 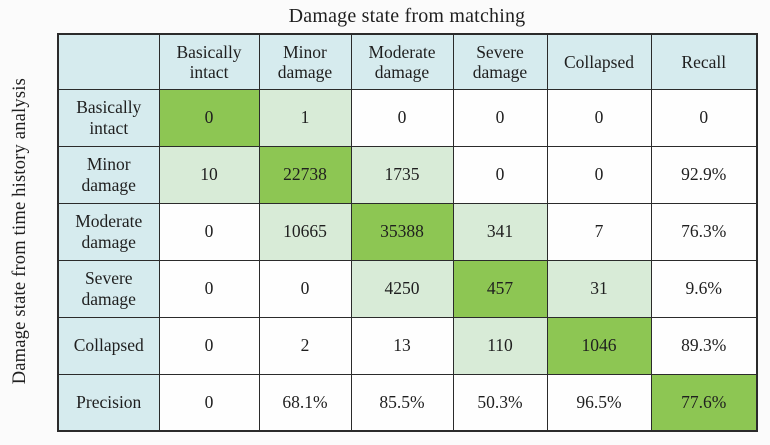 What do you see at coordinates (500, 402) in the screenshot?
I see `precision-cell: 50.3%` at bounding box center [500, 402].